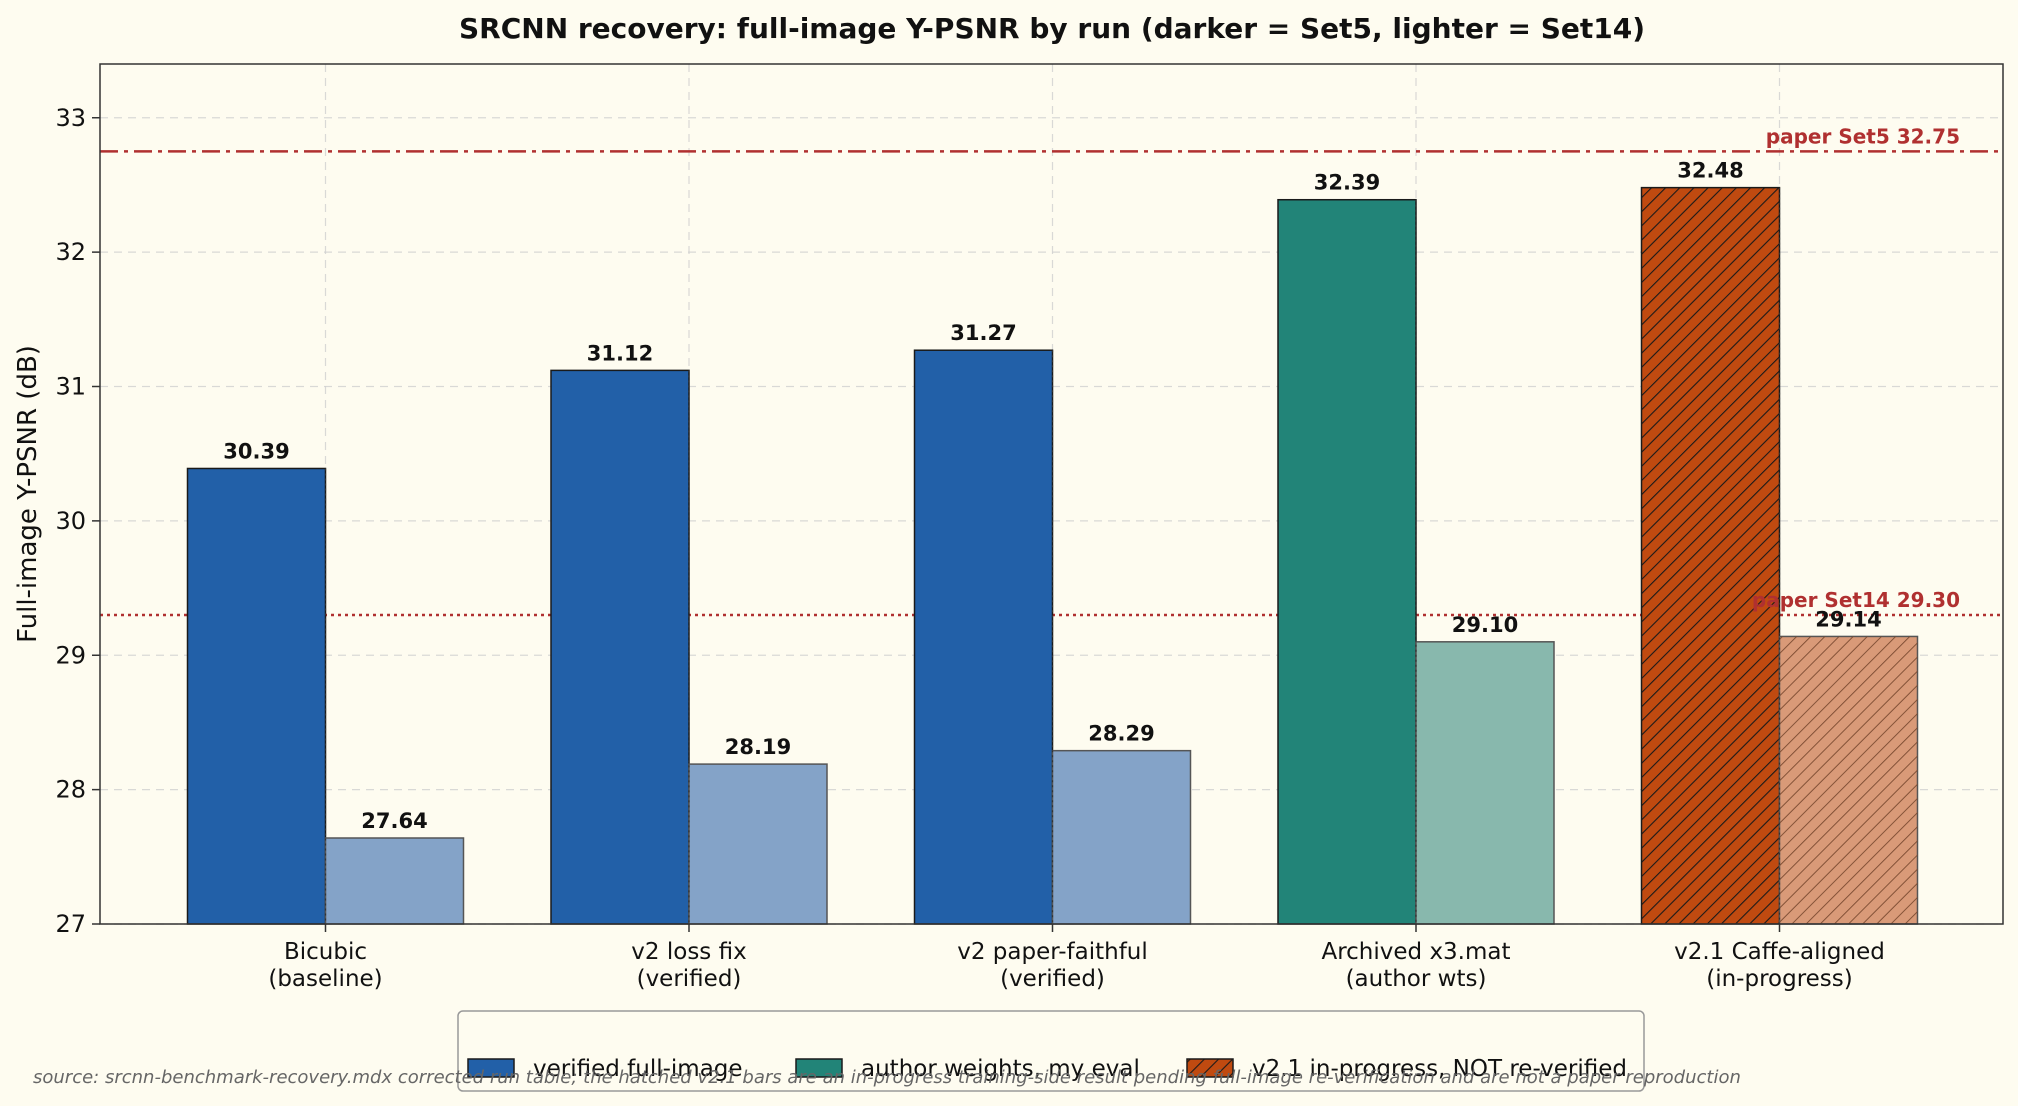 The height and width of the screenshot is (1106, 2018). Describe the element at coordinates (983, 333) in the screenshot. I see `value-label: 31.27` at that location.